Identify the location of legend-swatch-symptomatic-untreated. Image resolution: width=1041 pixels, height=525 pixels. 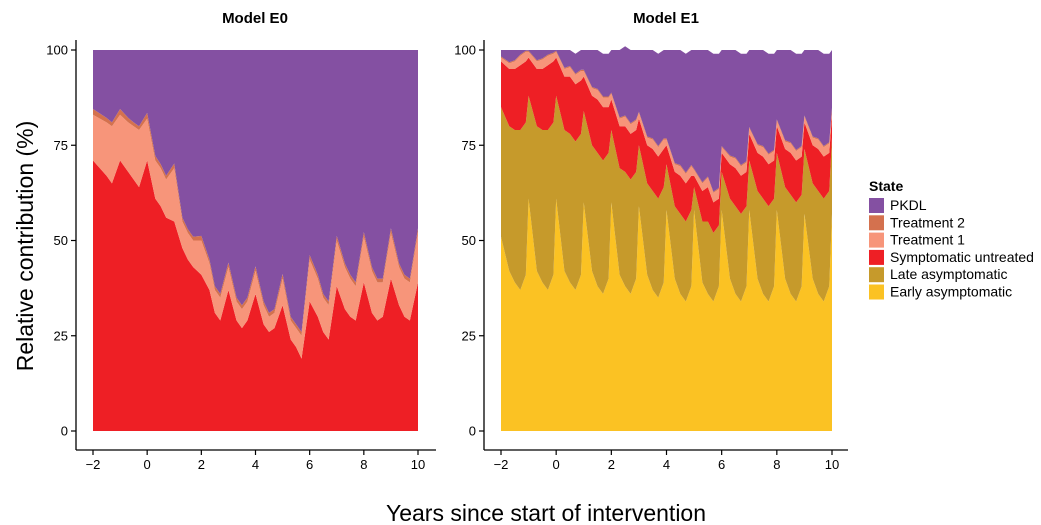
(876, 257).